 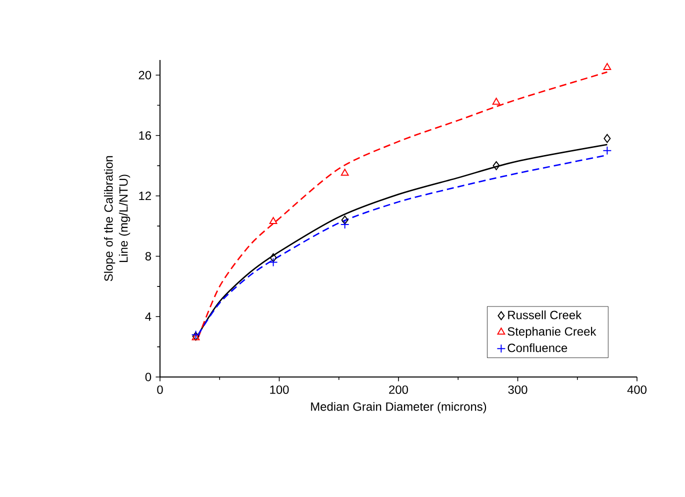 What do you see at coordinates (398, 389) in the screenshot?
I see `x-tick-label: 200` at bounding box center [398, 389].